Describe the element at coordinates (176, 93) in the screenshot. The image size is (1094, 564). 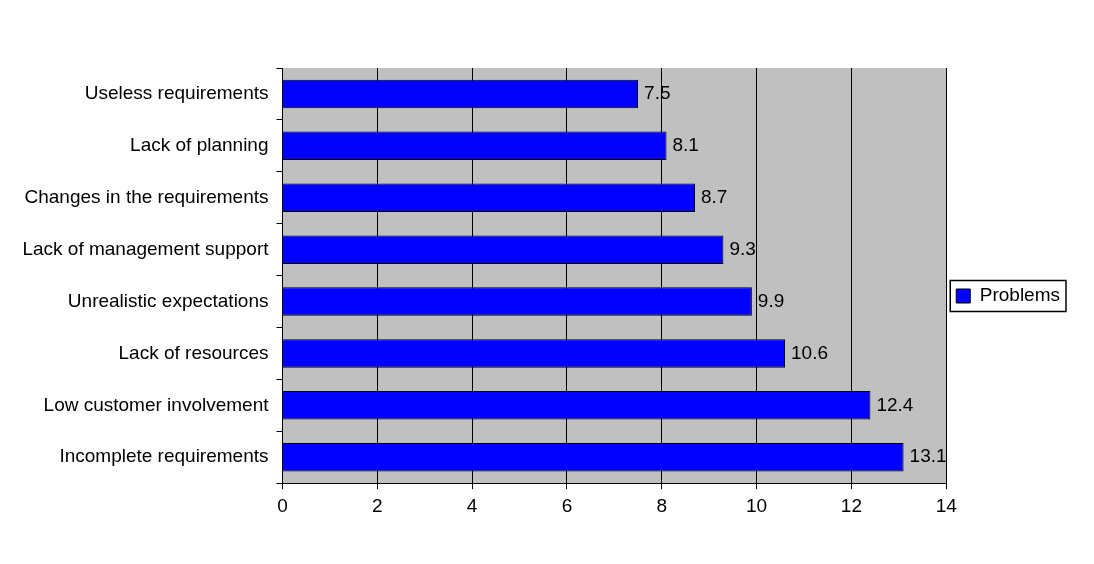
I see `y-tick-label: Useless requirements` at that location.